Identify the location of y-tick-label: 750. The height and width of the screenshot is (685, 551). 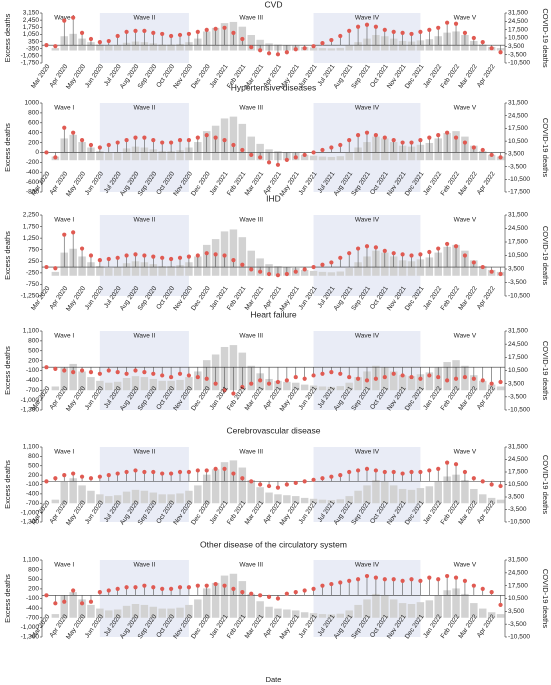
(33, 249).